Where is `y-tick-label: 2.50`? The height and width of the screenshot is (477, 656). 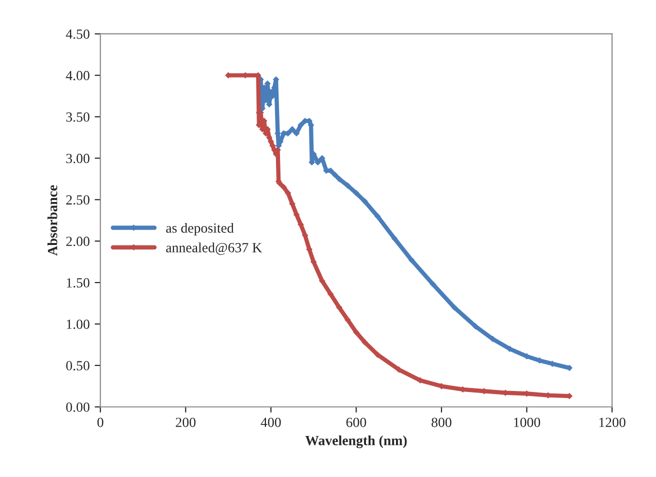
y-tick-label: 2.50 is located at coordinates (78, 200).